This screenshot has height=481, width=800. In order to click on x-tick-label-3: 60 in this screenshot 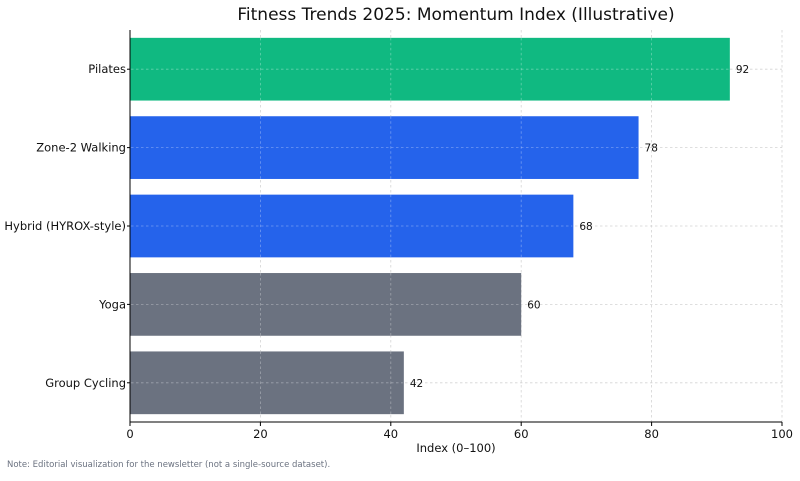, I will do `click(521, 434)`.